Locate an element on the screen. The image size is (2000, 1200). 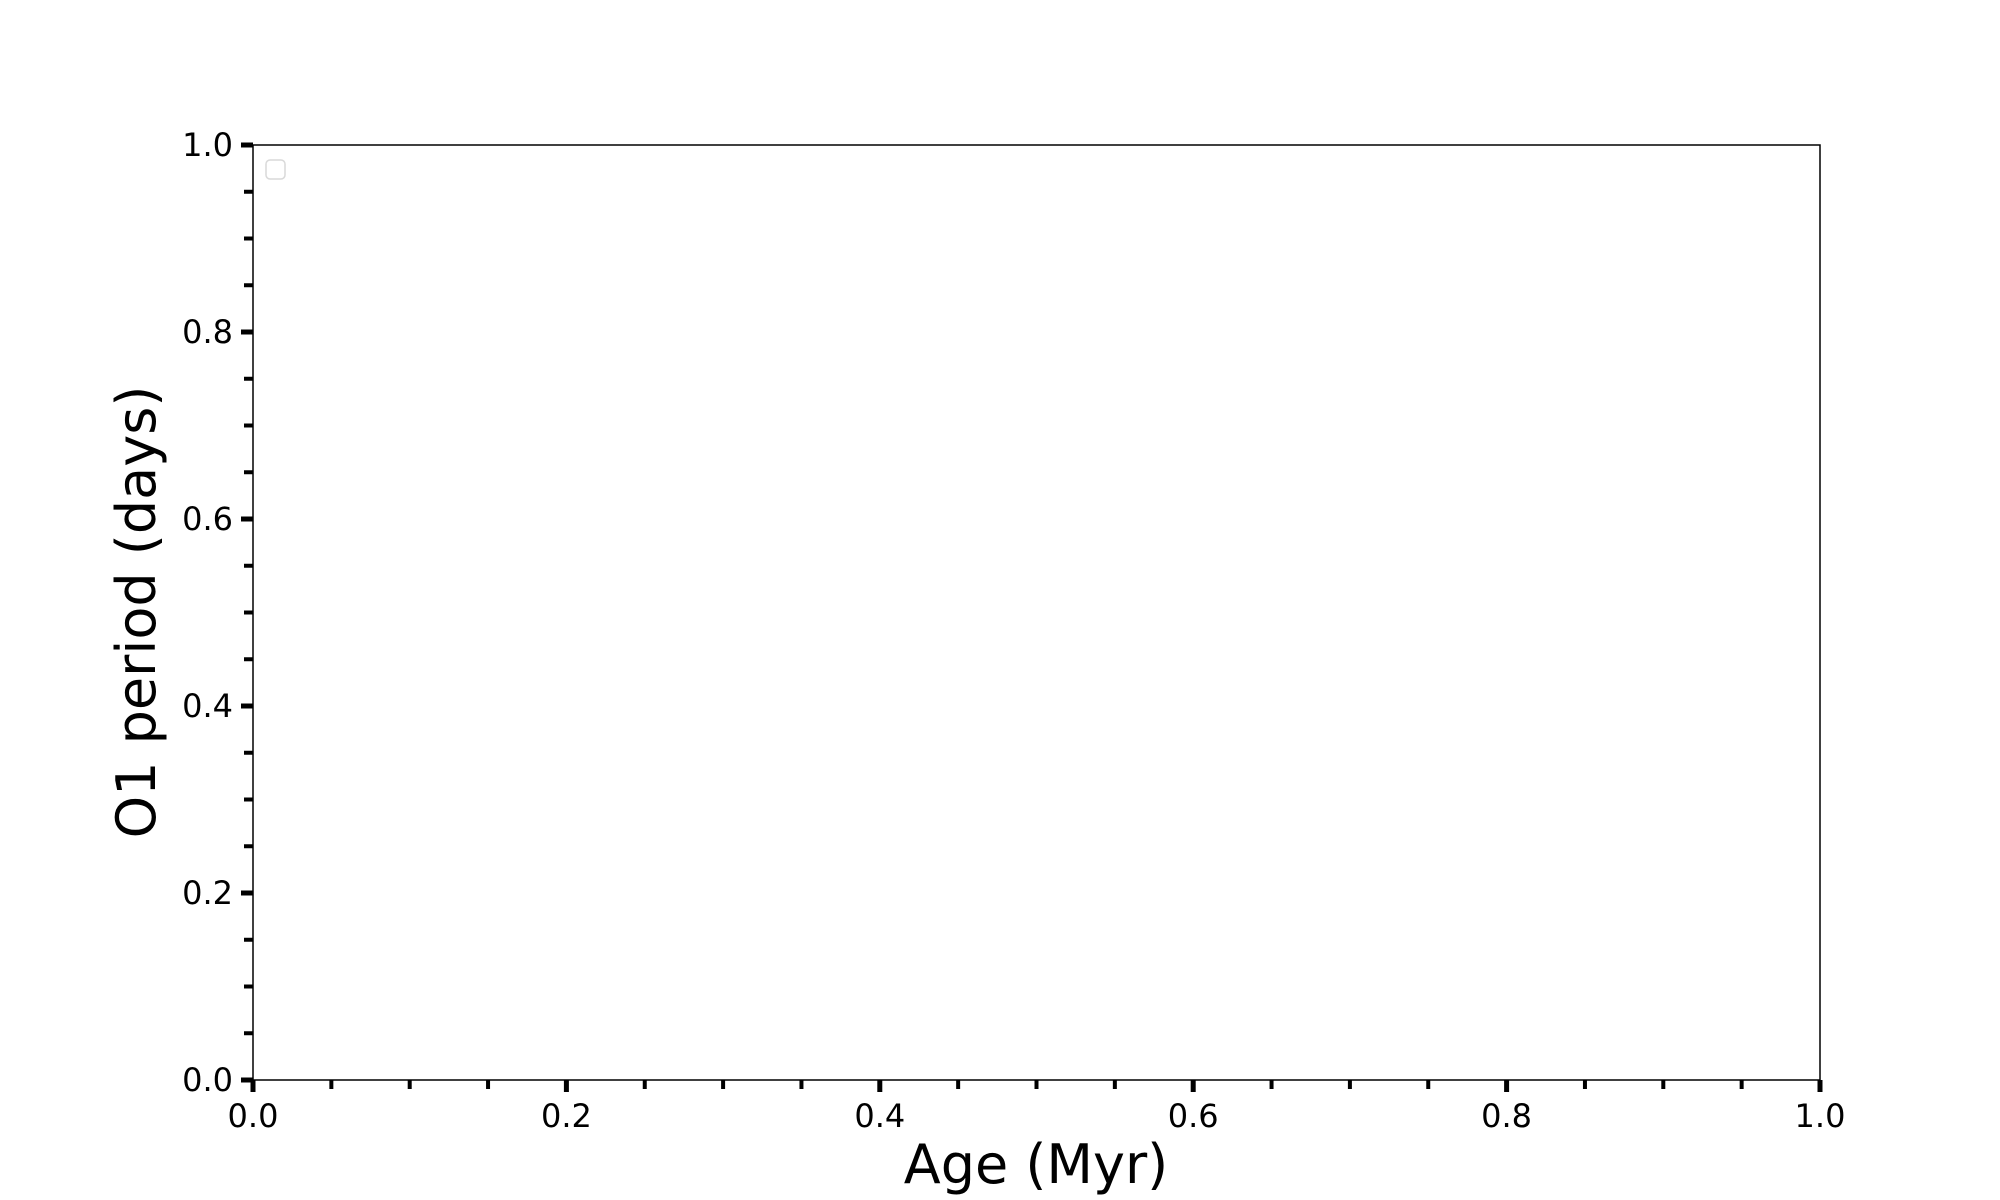
legend-box is located at coordinates (275, 169).